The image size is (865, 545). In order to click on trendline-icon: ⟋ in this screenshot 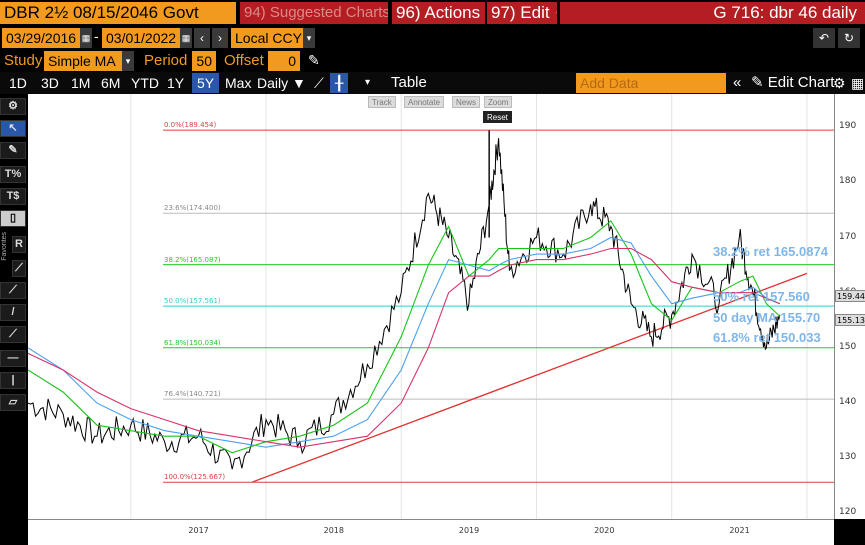, I will do `click(19, 268)`.